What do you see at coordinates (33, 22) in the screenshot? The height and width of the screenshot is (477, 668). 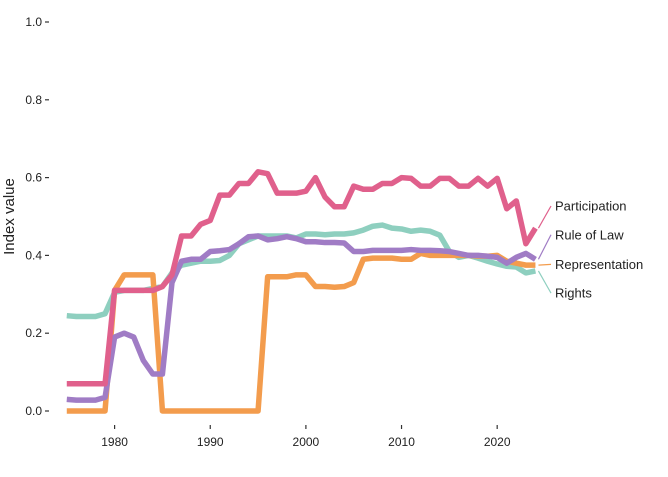 I see `y-tick-label: 1.0` at bounding box center [33, 22].